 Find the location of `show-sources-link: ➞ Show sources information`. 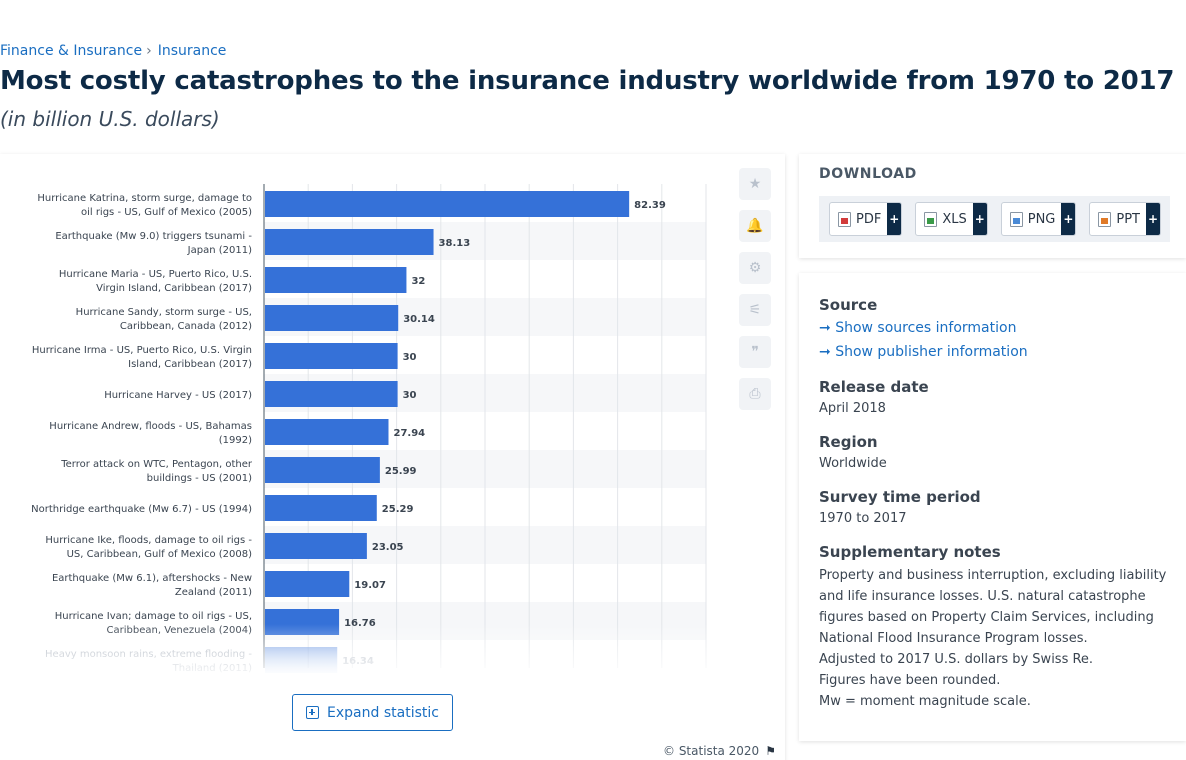

show-sources-link: ➞ Show sources information is located at coordinates (917, 328).